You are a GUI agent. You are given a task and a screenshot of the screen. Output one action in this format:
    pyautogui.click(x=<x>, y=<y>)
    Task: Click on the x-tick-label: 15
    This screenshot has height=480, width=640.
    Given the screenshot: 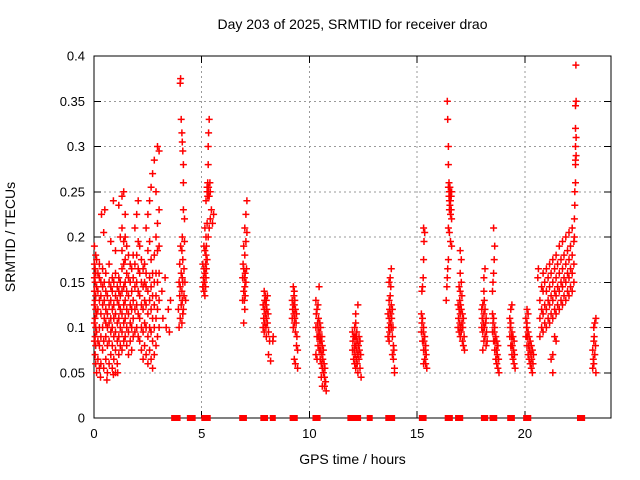 What is the action you would take?
    pyautogui.click(x=417, y=433)
    